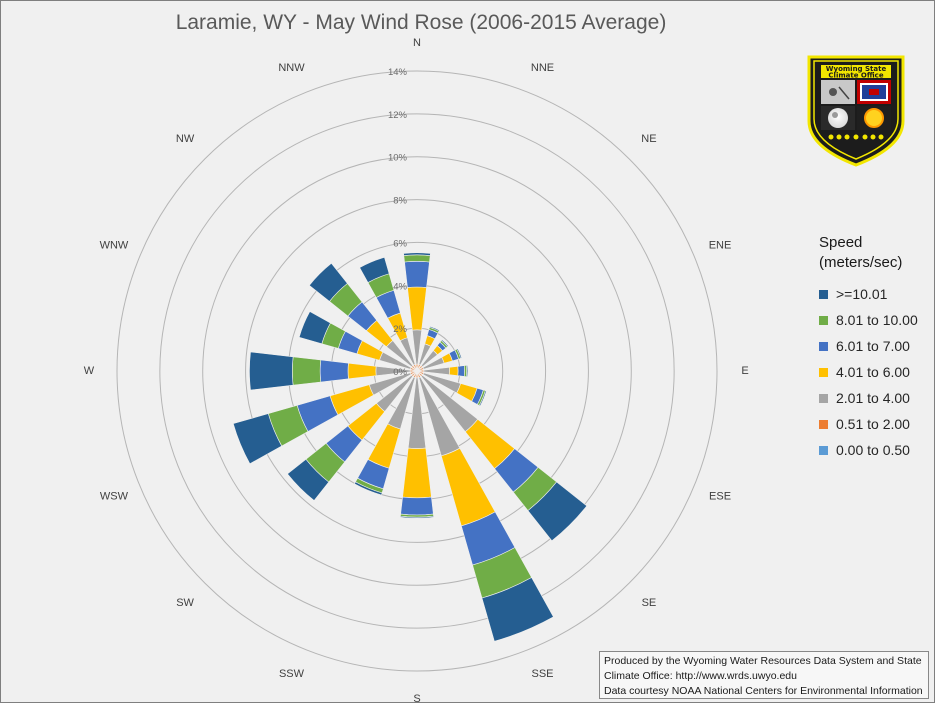 The image size is (935, 703). Describe the element at coordinates (459, 353) in the screenshot. I see `wedge-ene` at that location.